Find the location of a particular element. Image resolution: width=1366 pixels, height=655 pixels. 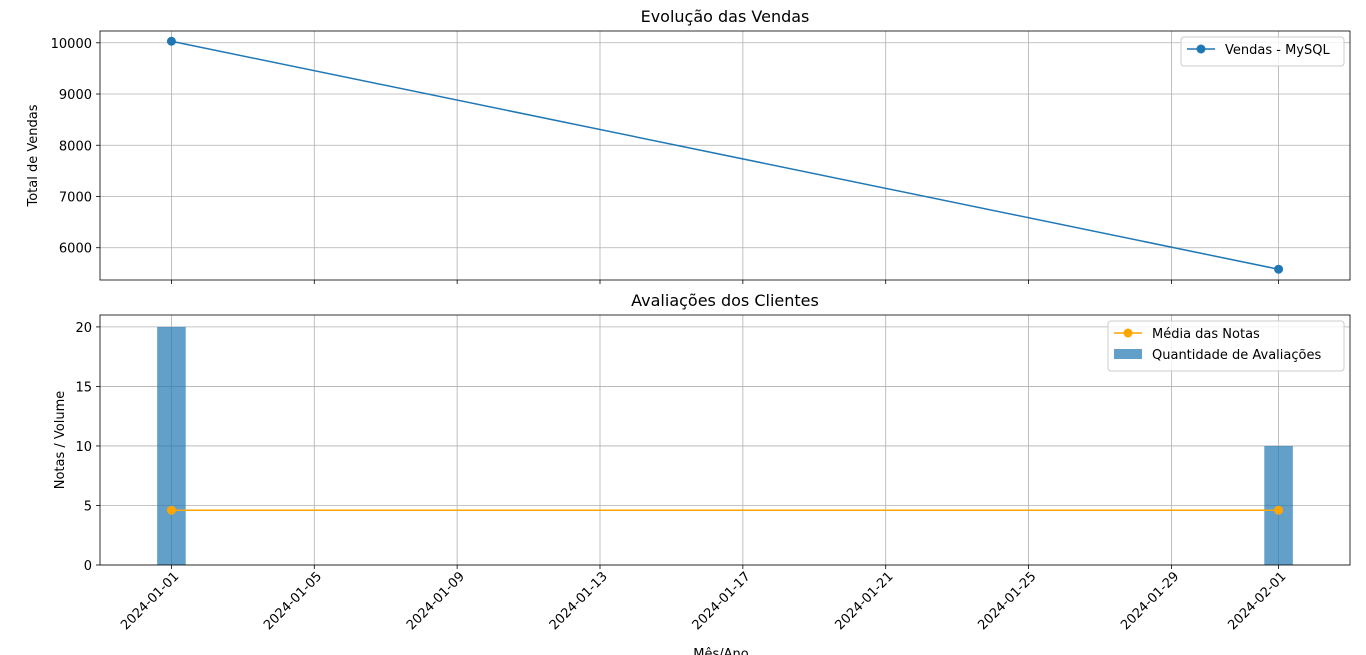

y-tick-label: 20 is located at coordinates (83, 328).